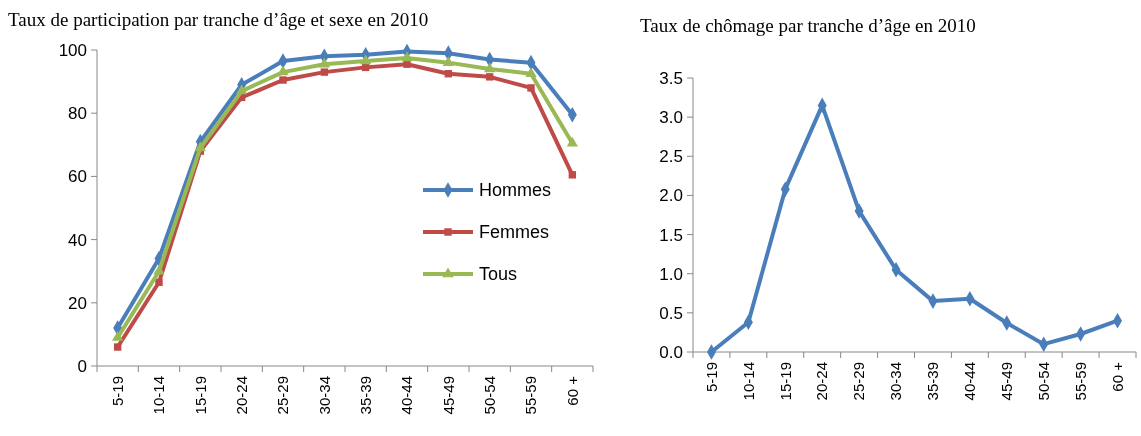  I want to click on y-tick-label: 60, so click(77, 177).